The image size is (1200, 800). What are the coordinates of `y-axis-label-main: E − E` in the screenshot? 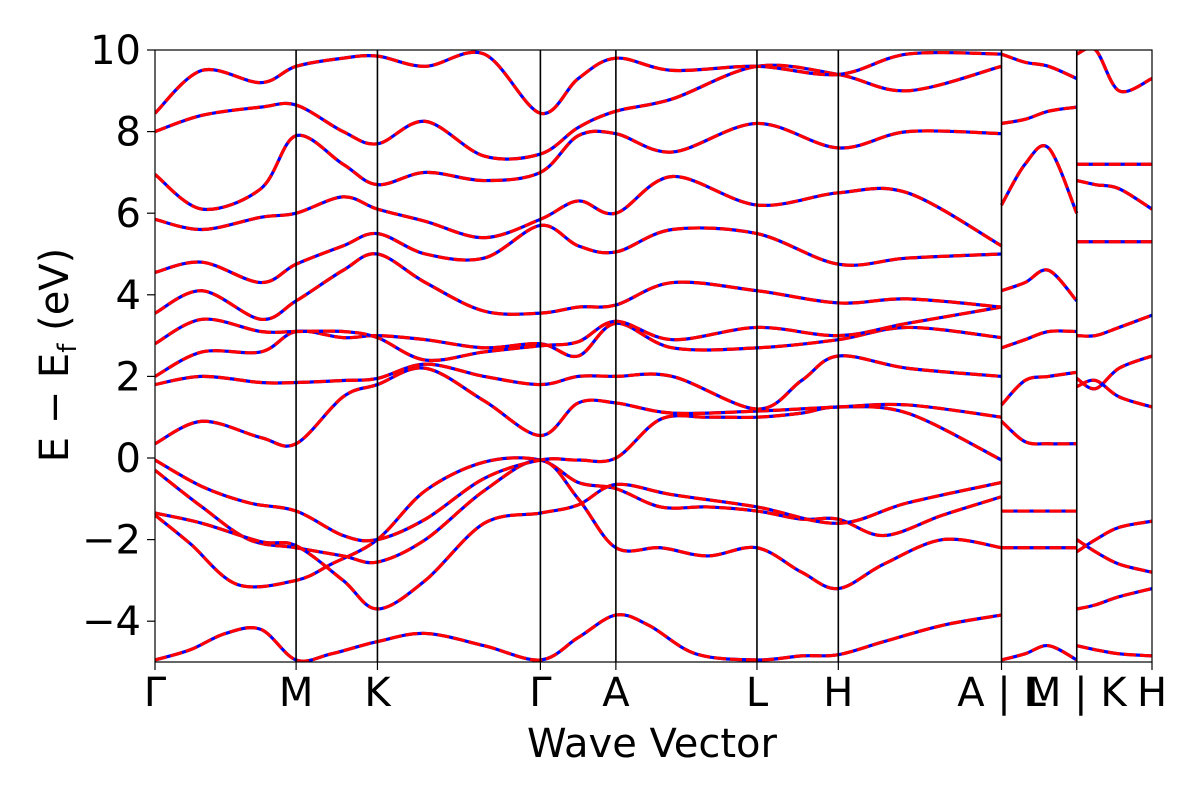 It's located at (55, 408).